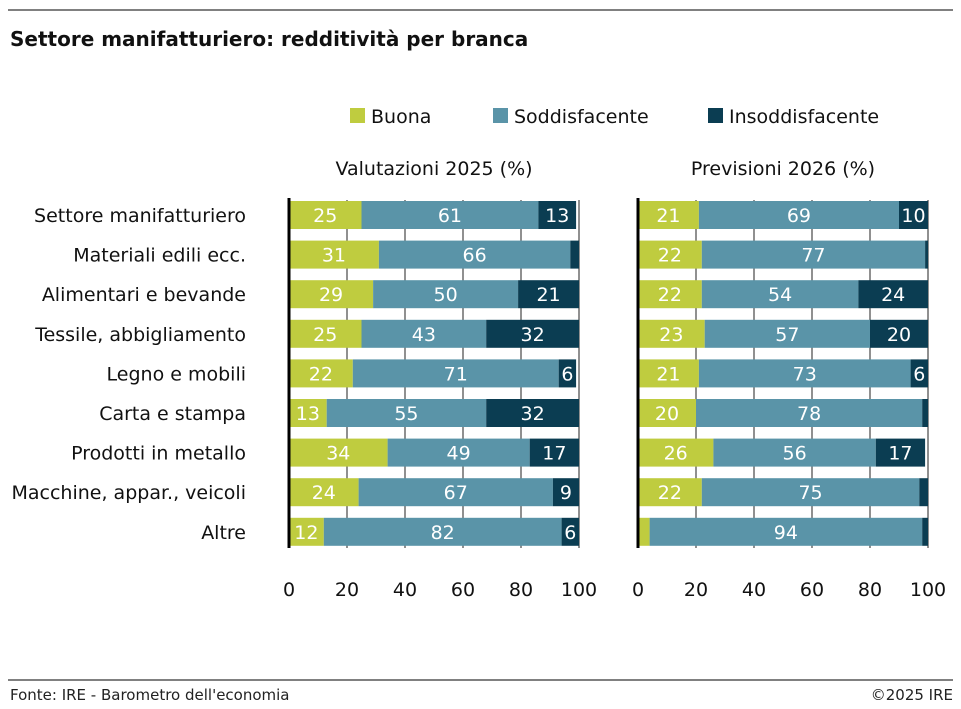 Image resolution: width=961 pixels, height=709 pixels. I want to click on category-label: Prodotti in metallo, so click(158, 454).